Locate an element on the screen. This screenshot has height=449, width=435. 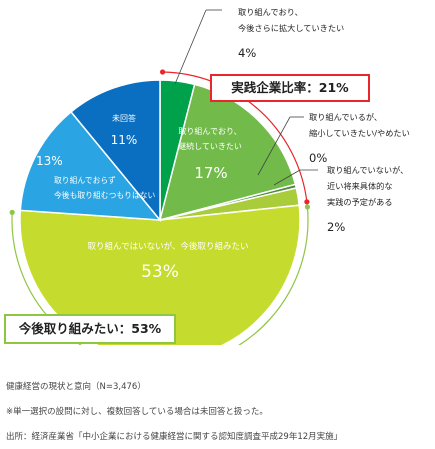
leader-lines is located at coordinates (246, 97).